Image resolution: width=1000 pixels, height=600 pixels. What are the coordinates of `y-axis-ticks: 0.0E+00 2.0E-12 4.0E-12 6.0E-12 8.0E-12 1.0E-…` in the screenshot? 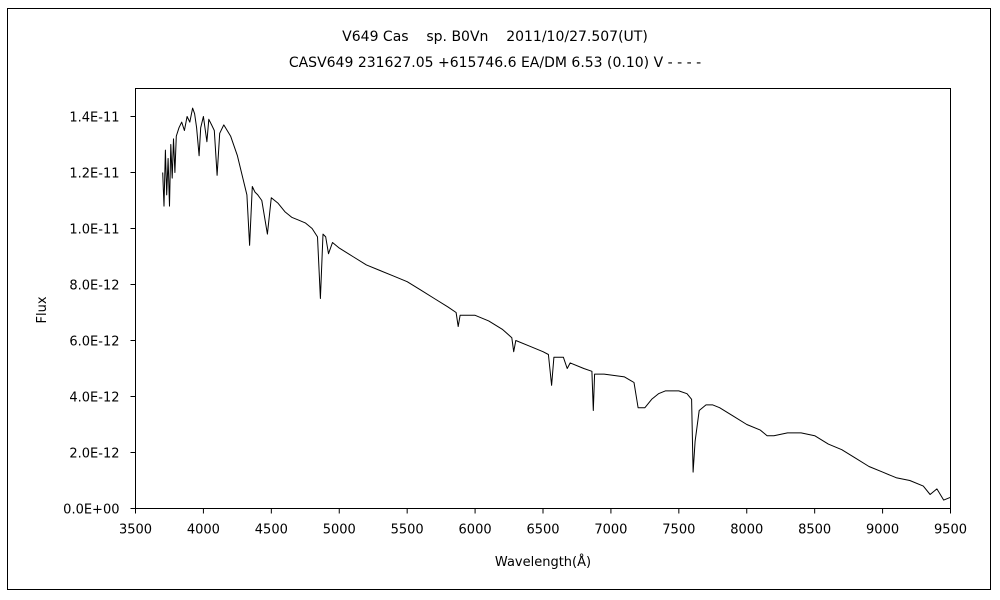 It's located at (99, 314).